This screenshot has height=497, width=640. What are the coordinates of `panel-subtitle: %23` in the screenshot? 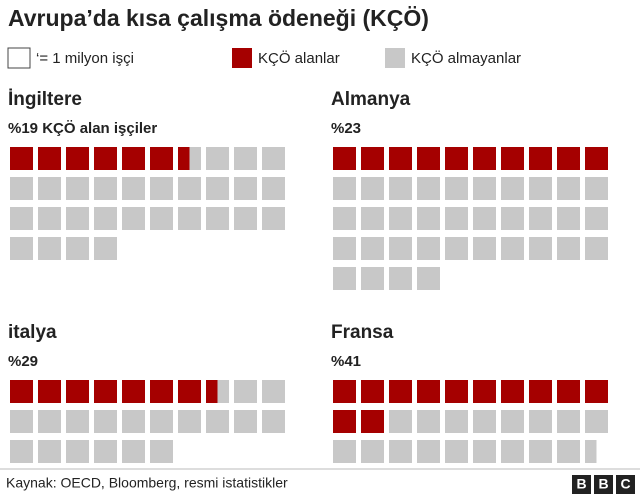 It's located at (346, 128).